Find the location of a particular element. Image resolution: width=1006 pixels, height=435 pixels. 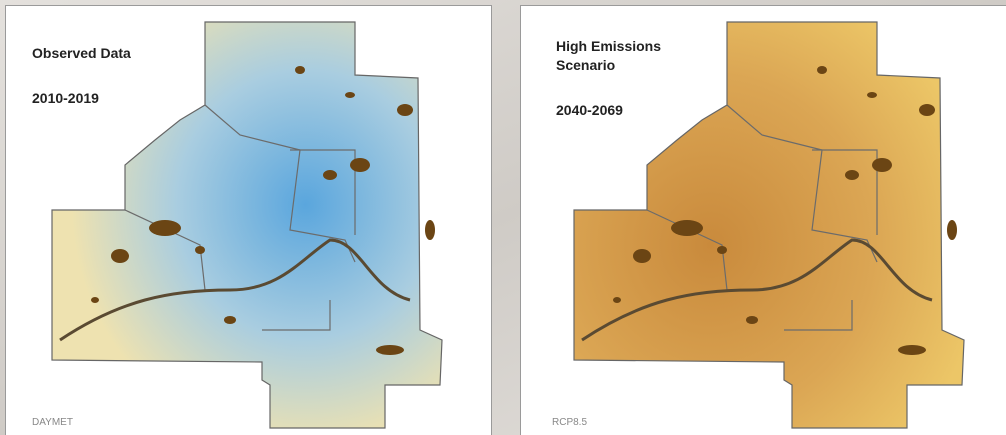

data-source: DAYMET is located at coordinates (52, 422).